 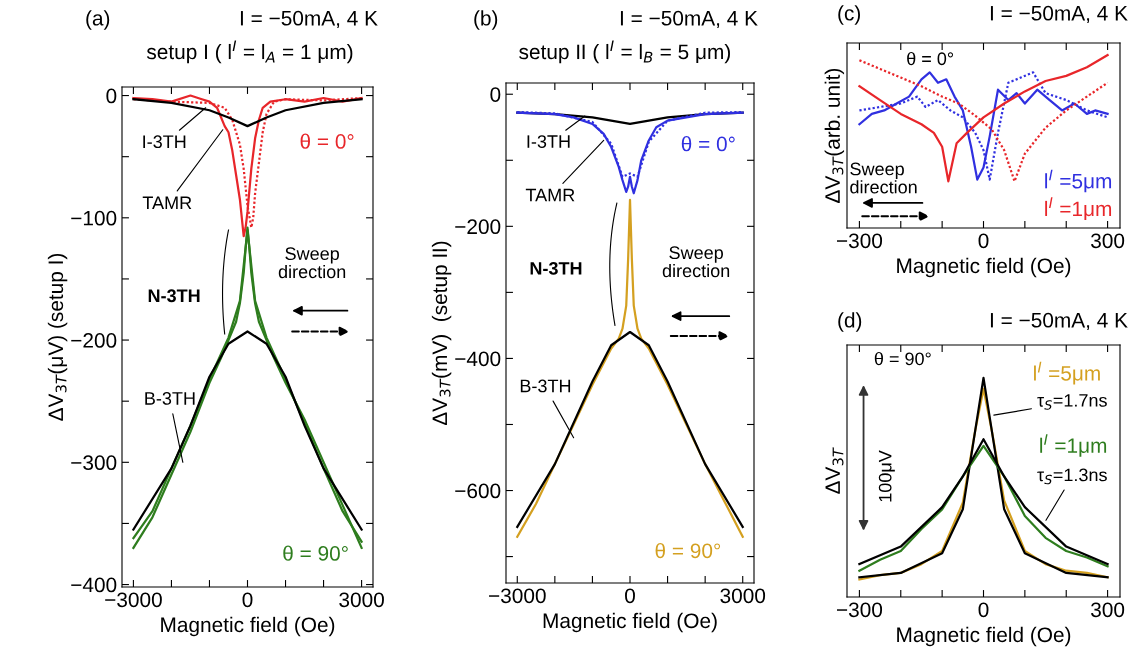 I want to click on text: θ = 90°, so click(x=902, y=358).